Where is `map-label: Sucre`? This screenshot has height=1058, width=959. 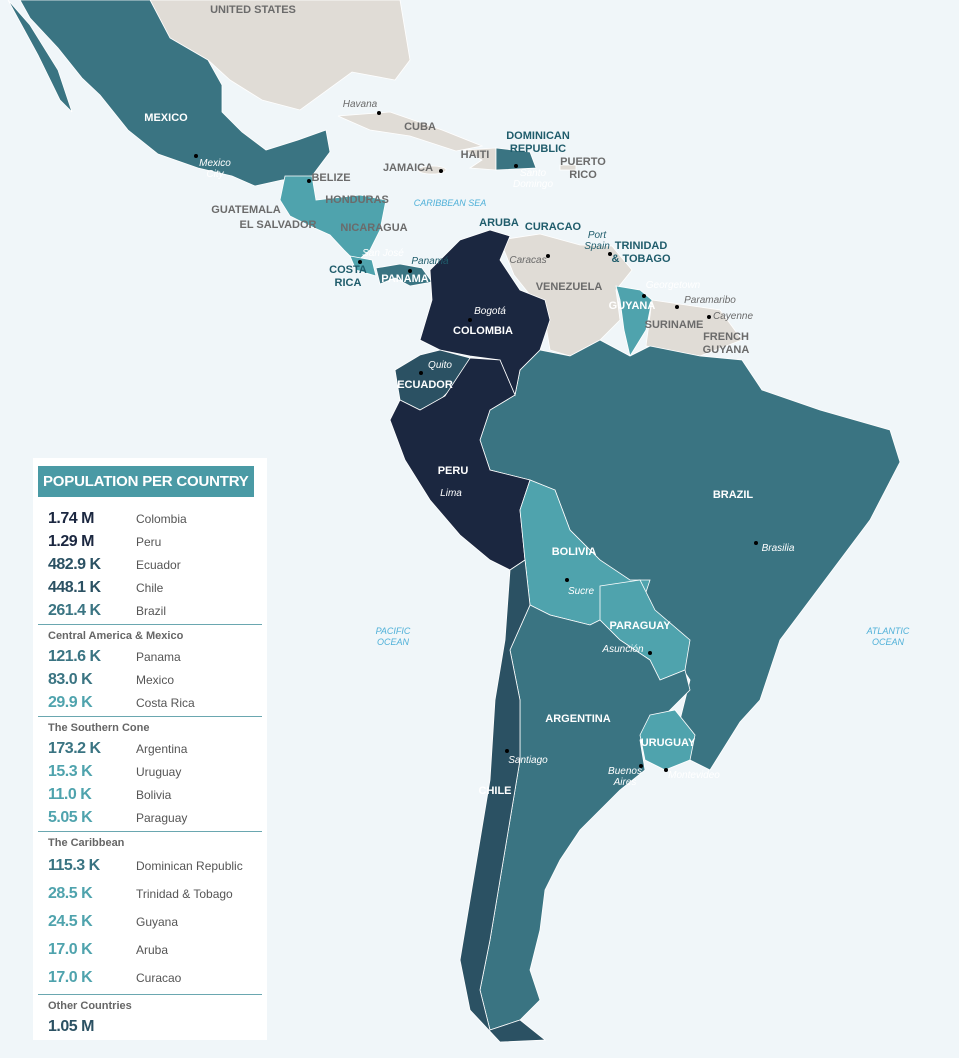 map-label: Sucre is located at coordinates (581, 591).